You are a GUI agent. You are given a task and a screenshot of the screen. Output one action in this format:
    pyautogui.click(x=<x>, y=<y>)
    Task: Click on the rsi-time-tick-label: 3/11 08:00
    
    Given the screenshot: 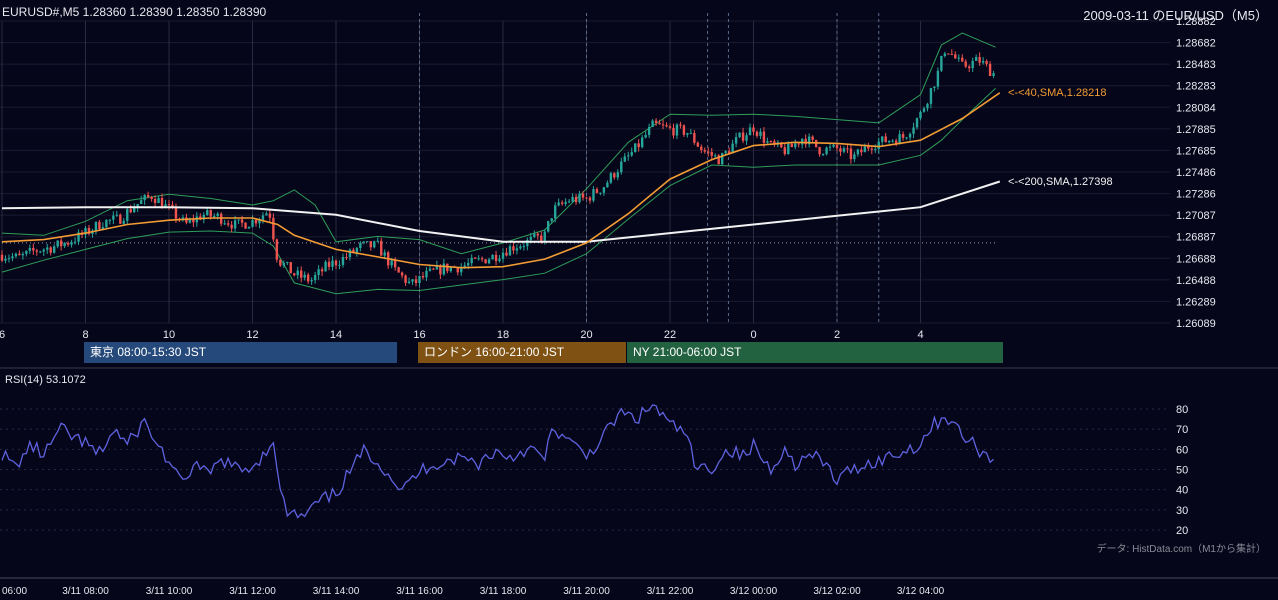 What is the action you would take?
    pyautogui.click(x=85, y=591)
    